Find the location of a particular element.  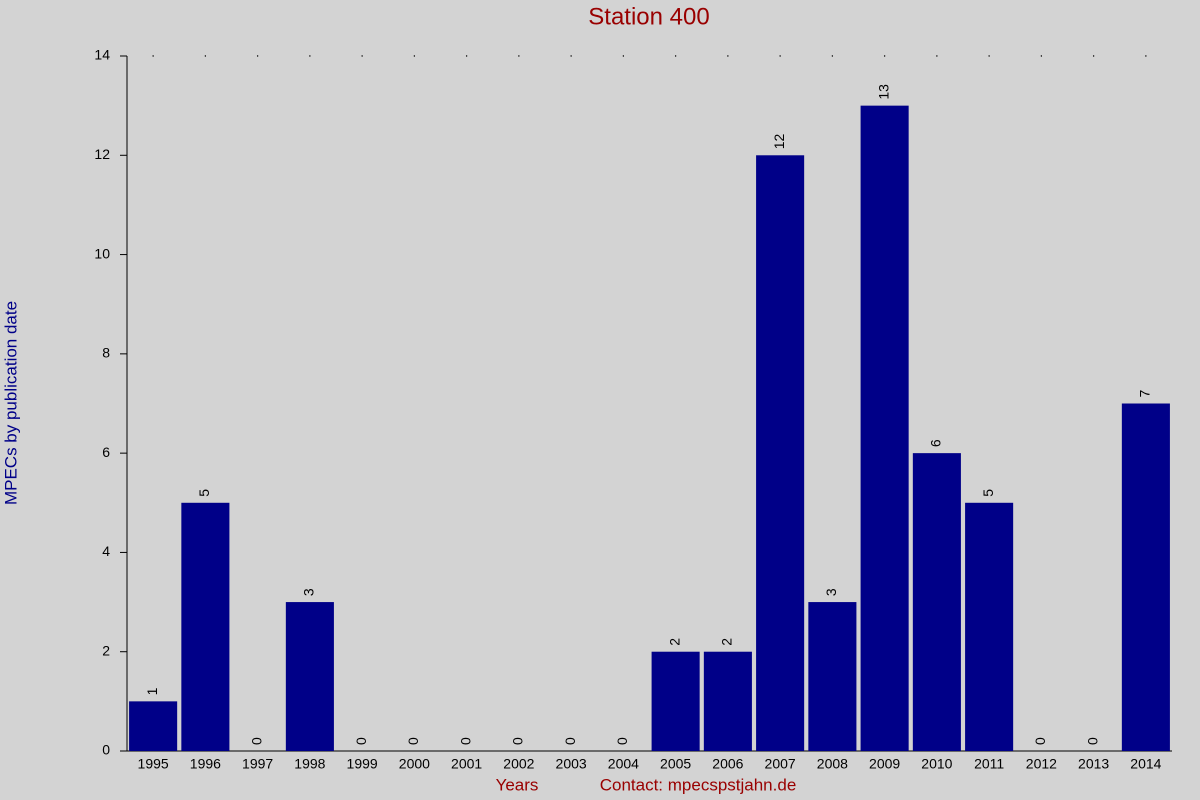

y-axis-label: MPECs by publication date is located at coordinates (10, 403).